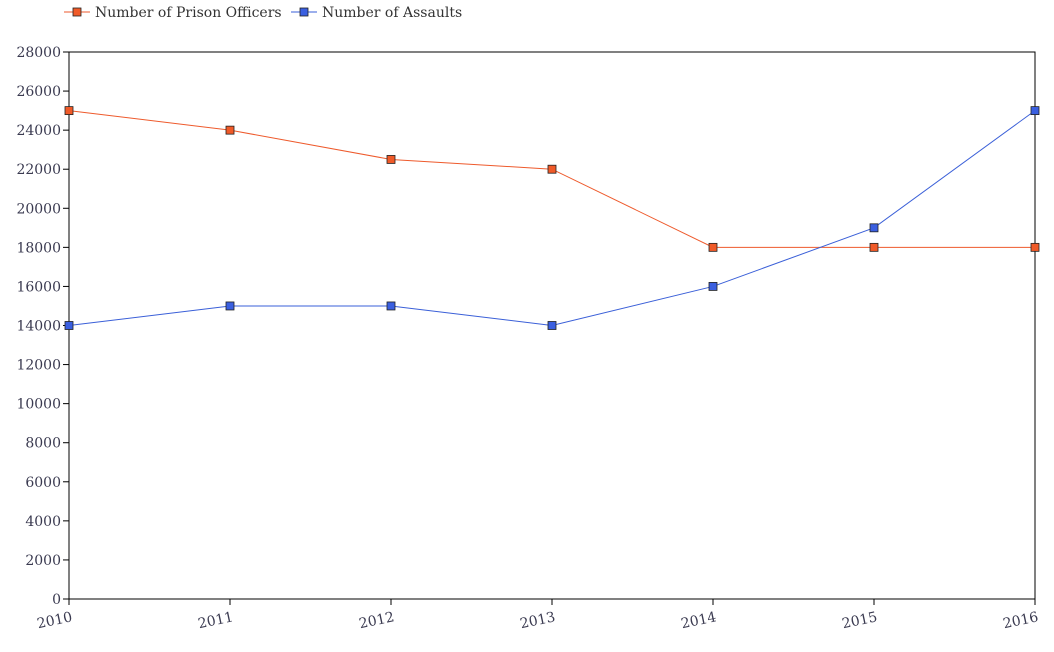 This screenshot has width=1054, height=652. Describe the element at coordinates (1021, 620) in the screenshot. I see `x-tick-label: 2016` at that location.